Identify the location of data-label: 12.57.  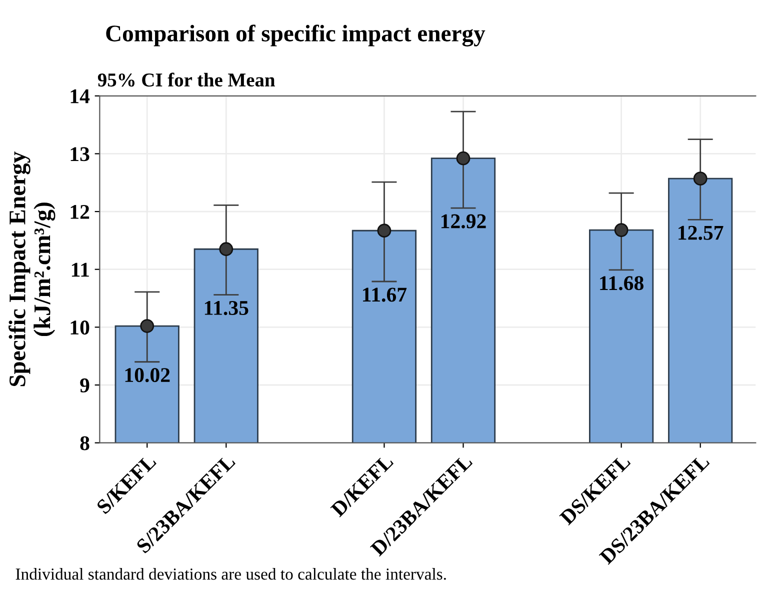
(701, 233).